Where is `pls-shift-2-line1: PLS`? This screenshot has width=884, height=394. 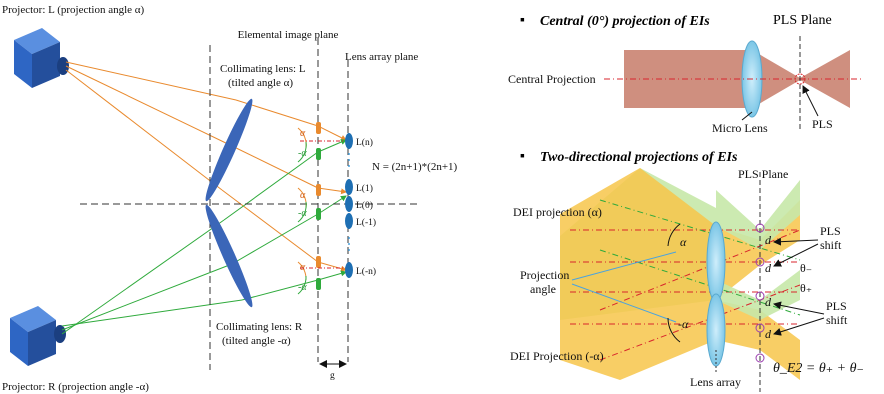 pls-shift-2-line1: PLS is located at coordinates (836, 306).